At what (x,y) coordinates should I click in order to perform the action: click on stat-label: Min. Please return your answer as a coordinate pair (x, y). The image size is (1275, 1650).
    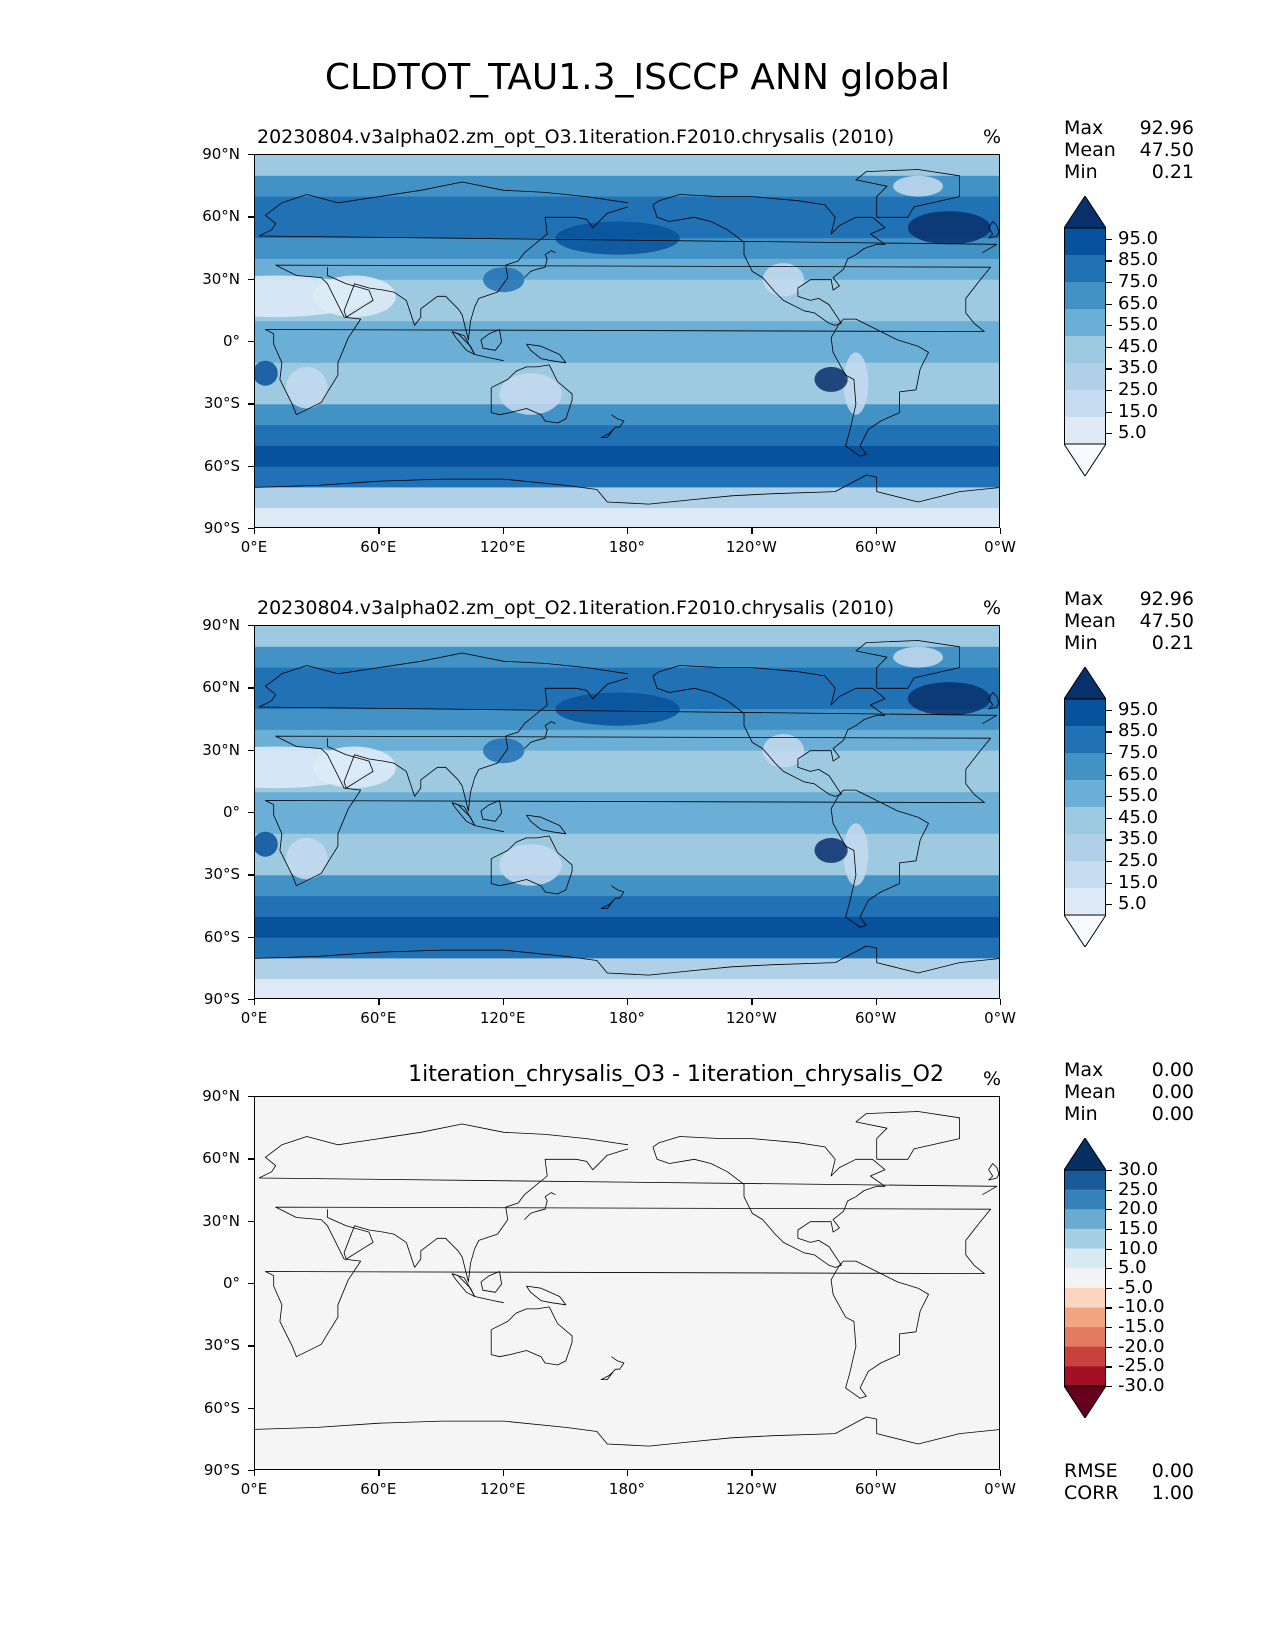
    Looking at the image, I should click on (1081, 1114).